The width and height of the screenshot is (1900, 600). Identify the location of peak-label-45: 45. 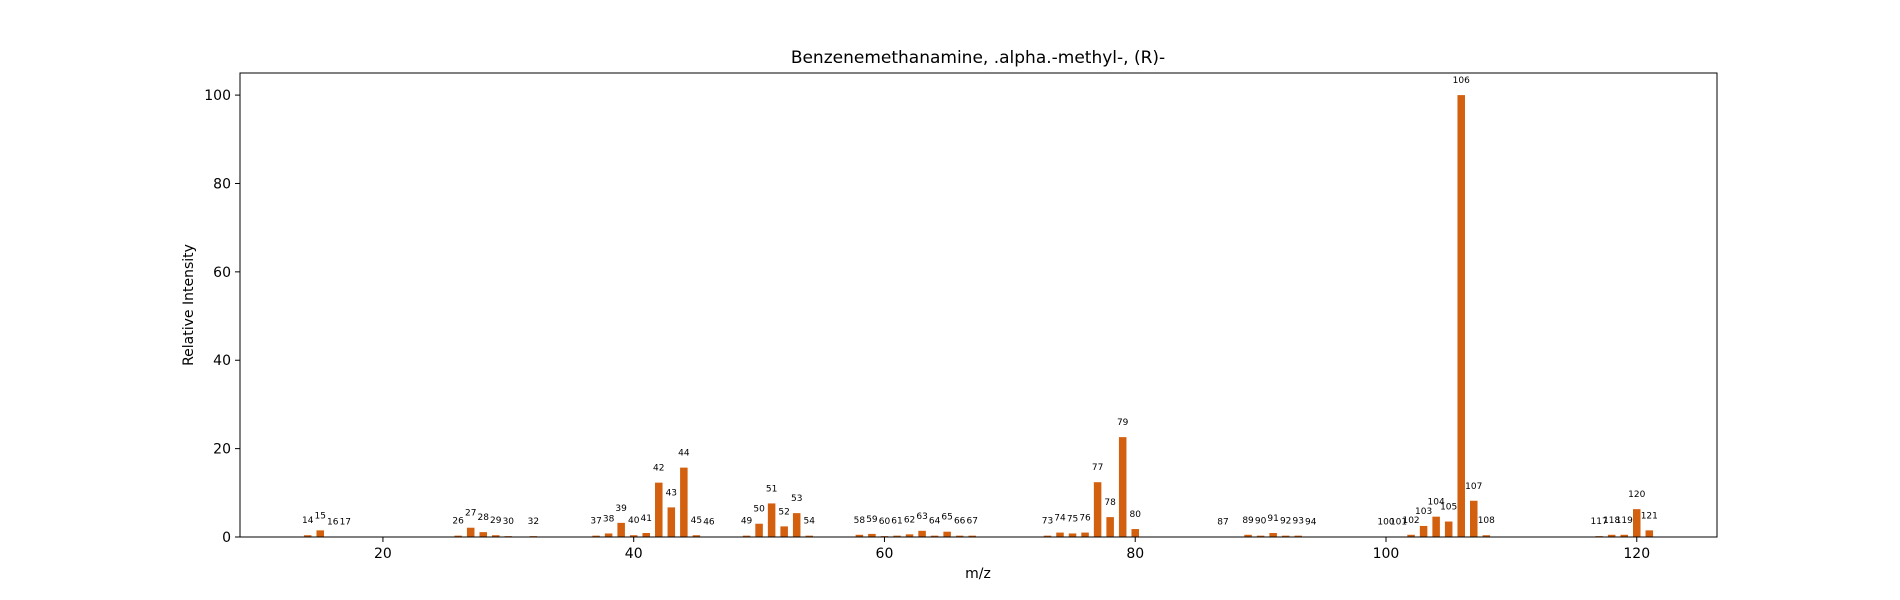
(696, 521).